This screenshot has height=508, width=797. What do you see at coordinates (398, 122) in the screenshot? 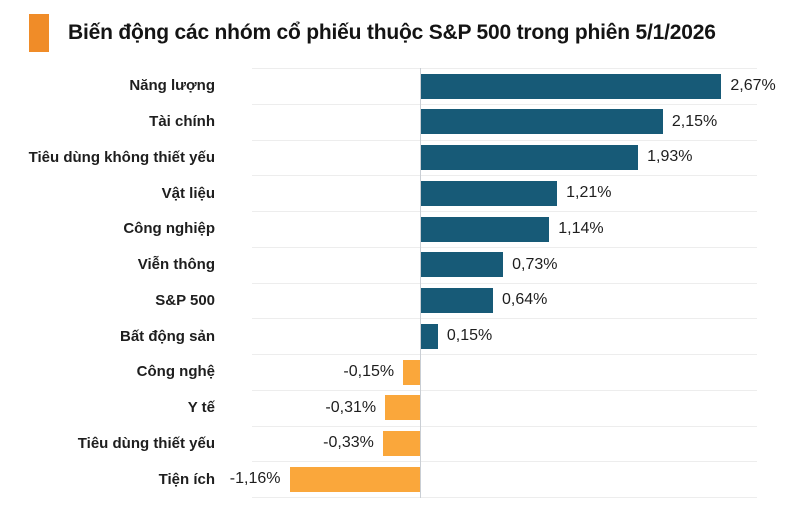
I see `chart-row: Tài chính 2,15%` at bounding box center [398, 122].